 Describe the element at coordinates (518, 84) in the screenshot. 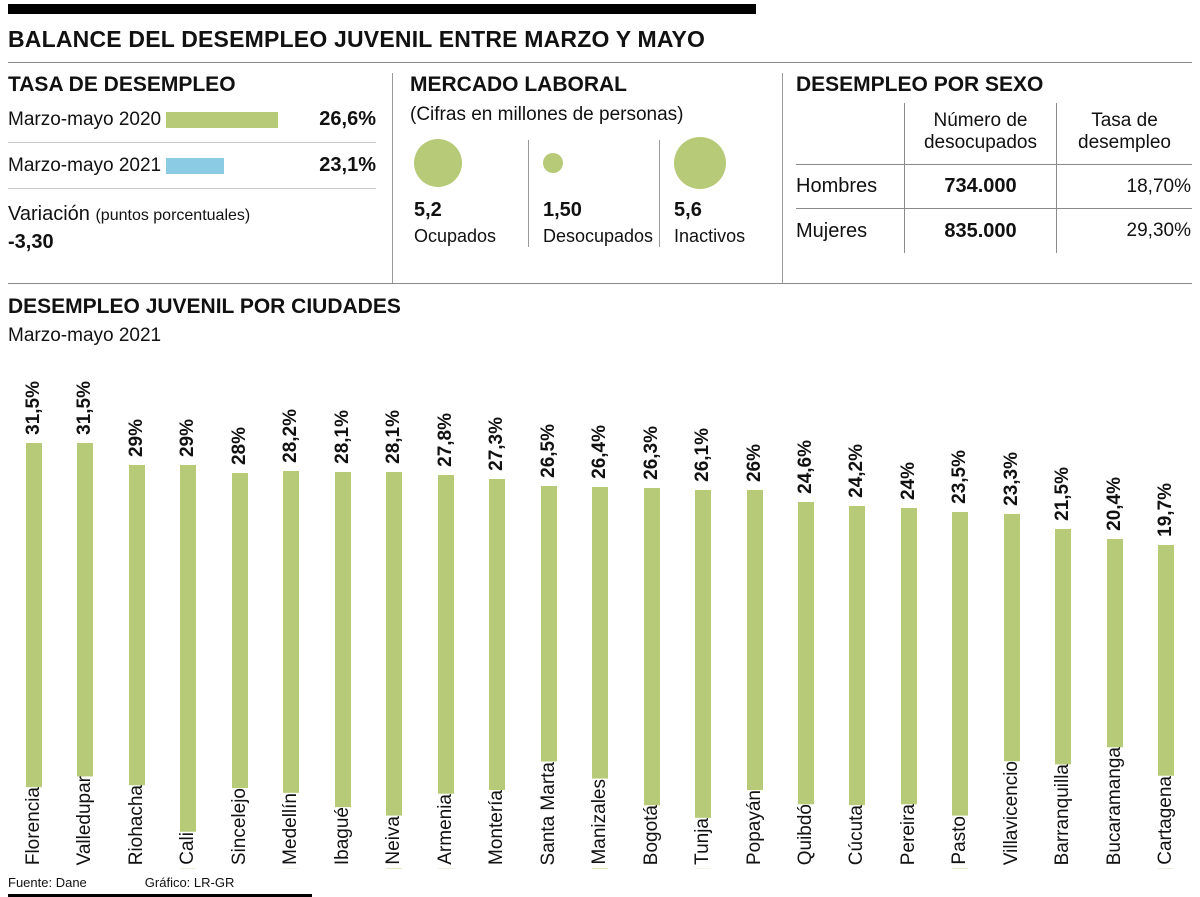

I see `mercado-title: MERCADO LABORAL` at that location.